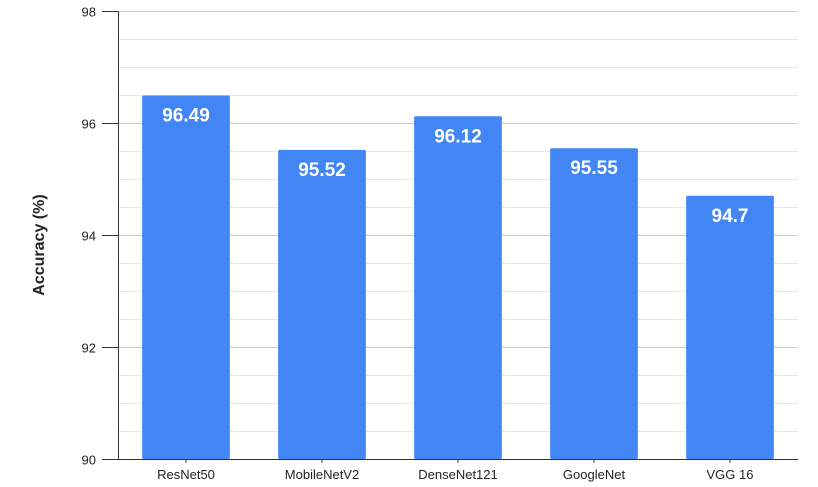  Describe the element at coordinates (322, 474) in the screenshot. I see `x-tick-label: MobileNetV2` at that location.